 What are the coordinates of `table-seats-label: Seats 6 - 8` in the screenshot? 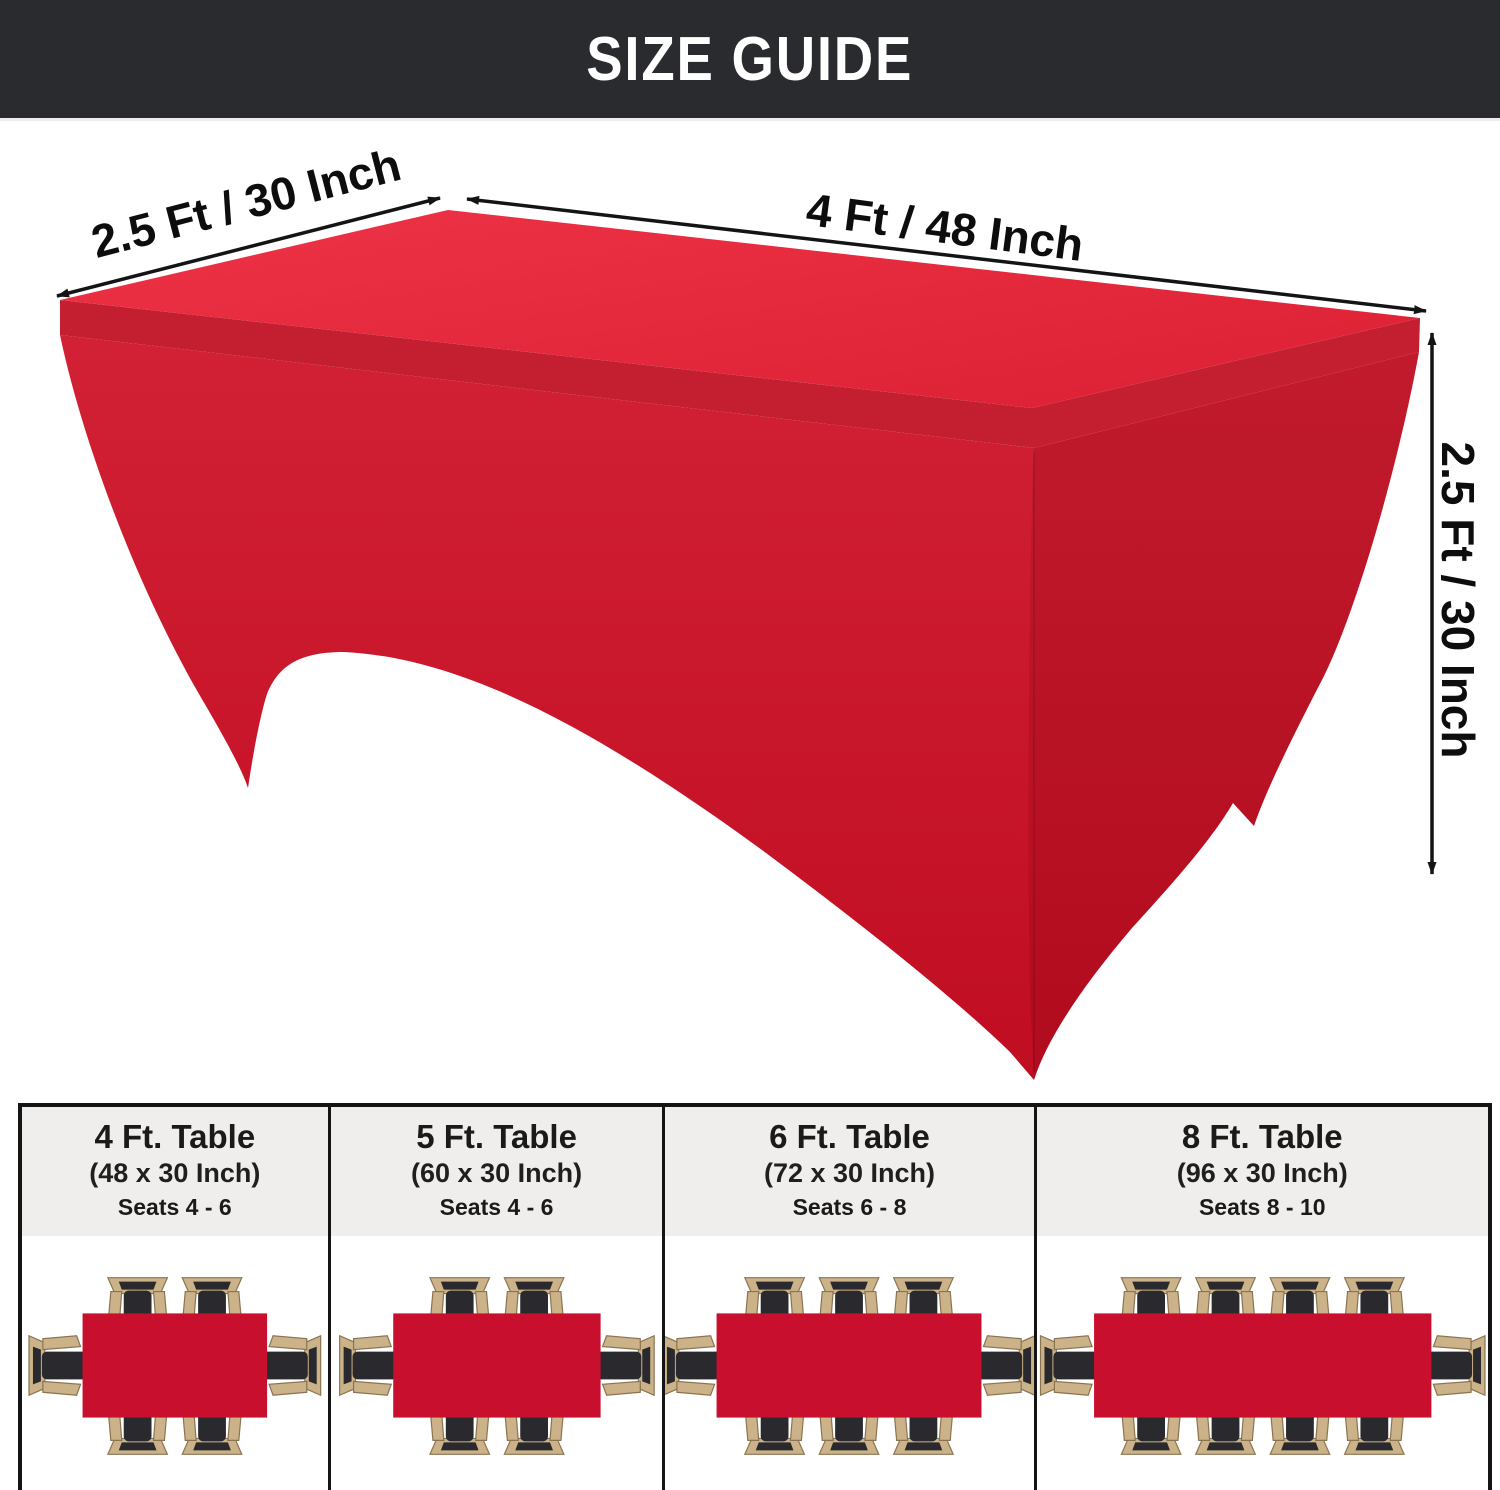 It's located at (849, 1207).